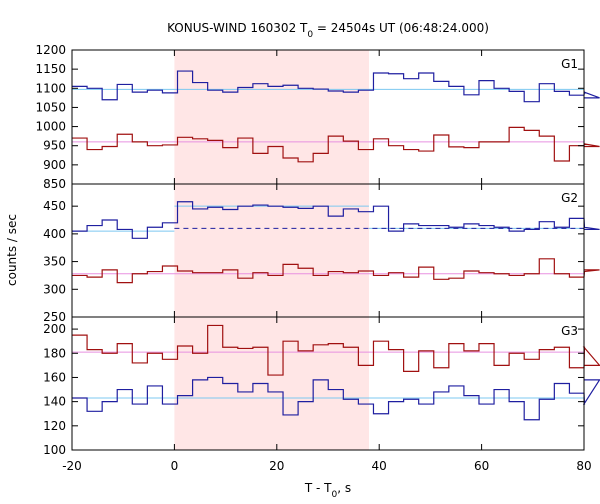  Describe the element at coordinates (54, 165) in the screenshot. I see `y-tick-label: 900` at that location.